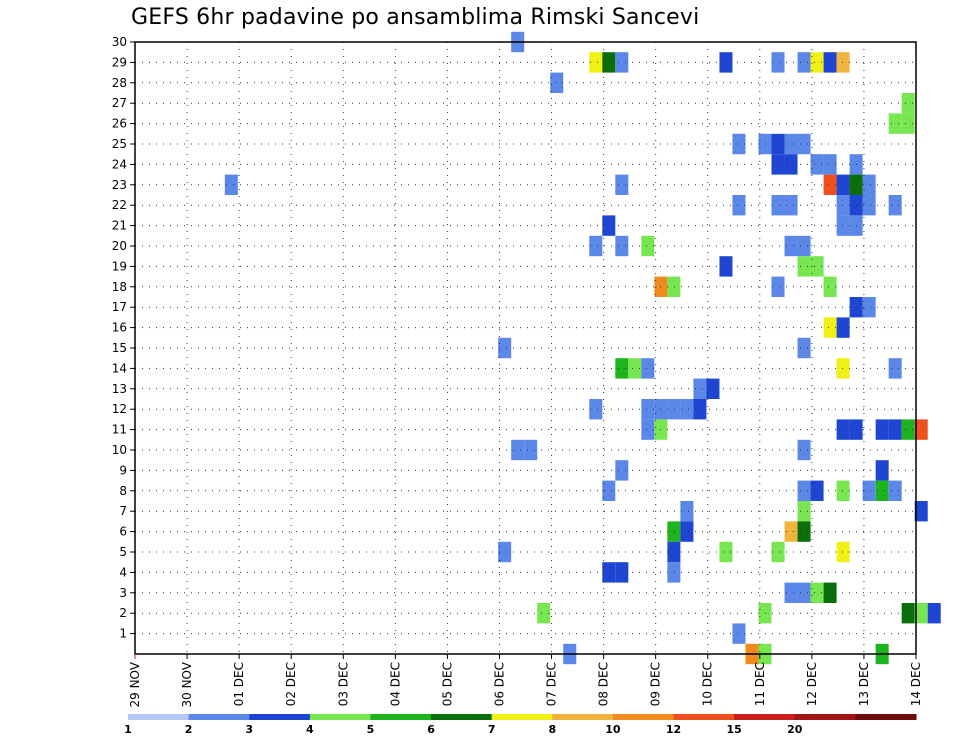 This screenshot has width=960, height=742. Describe the element at coordinates (128, 729) in the screenshot. I see `colorbar-label: 1` at that location.